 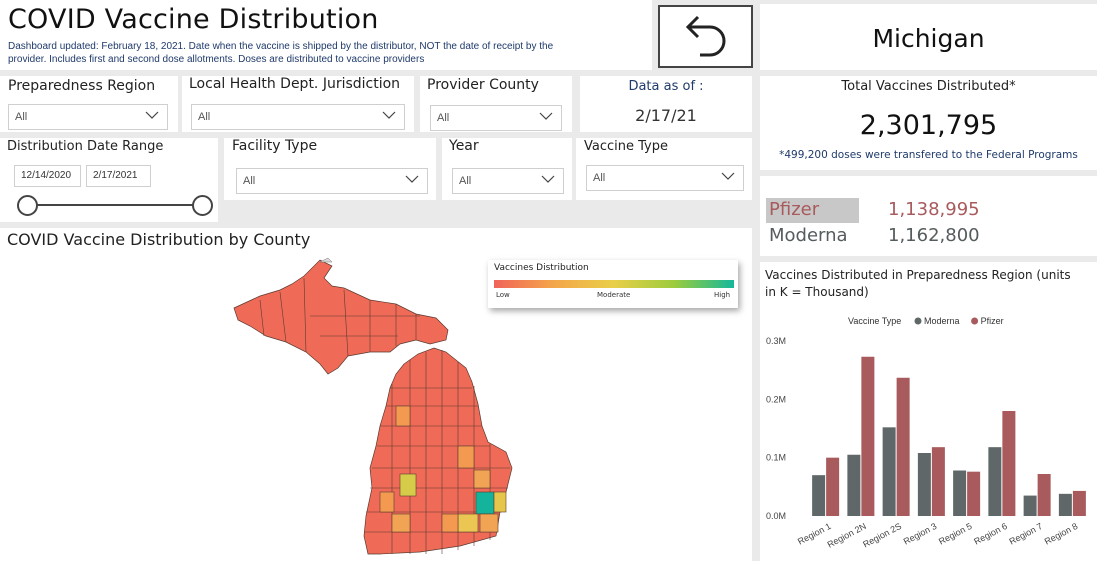 I want to click on legend-series-pfizer: Pfizer, so click(x=992, y=321).